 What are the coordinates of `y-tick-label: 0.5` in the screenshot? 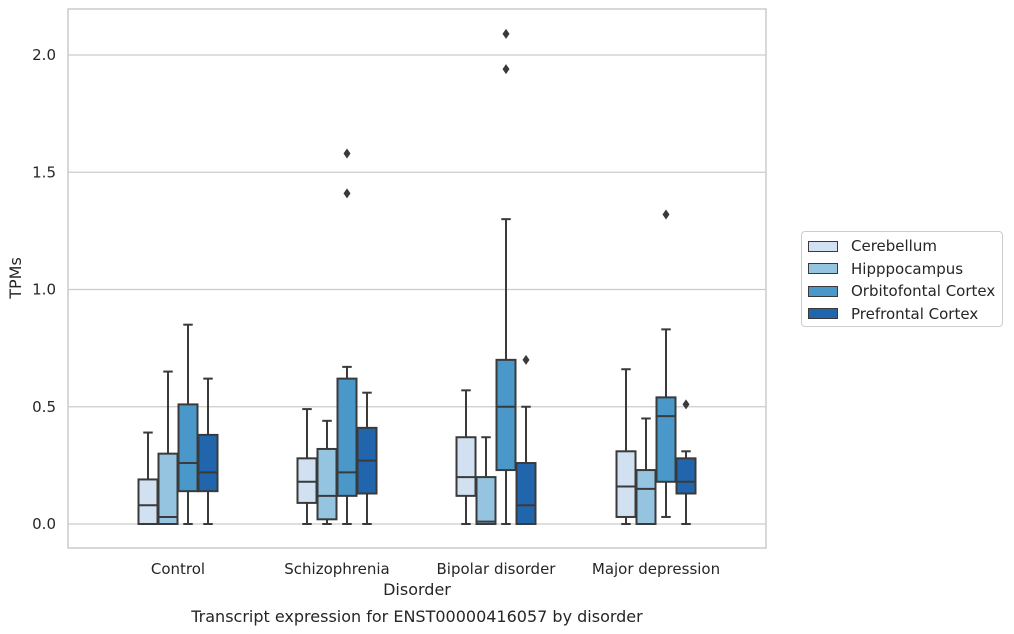 It's located at (44, 407).